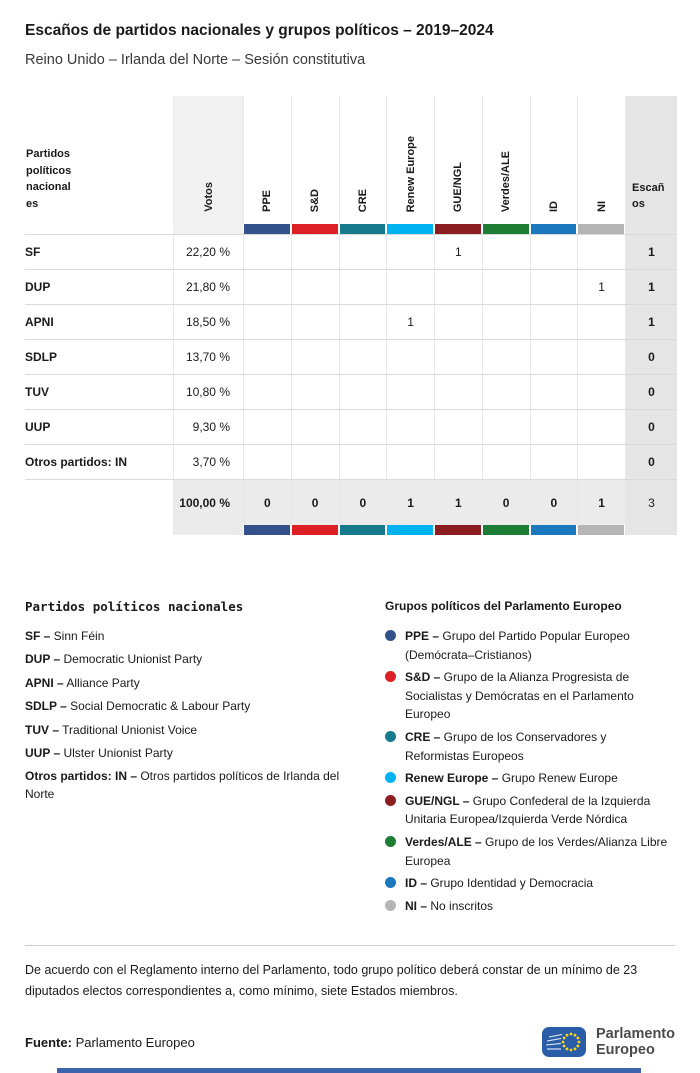 This screenshot has height=1073, width=700. Describe the element at coordinates (41, 357) in the screenshot. I see `party-name-cell: SDLP` at that location.